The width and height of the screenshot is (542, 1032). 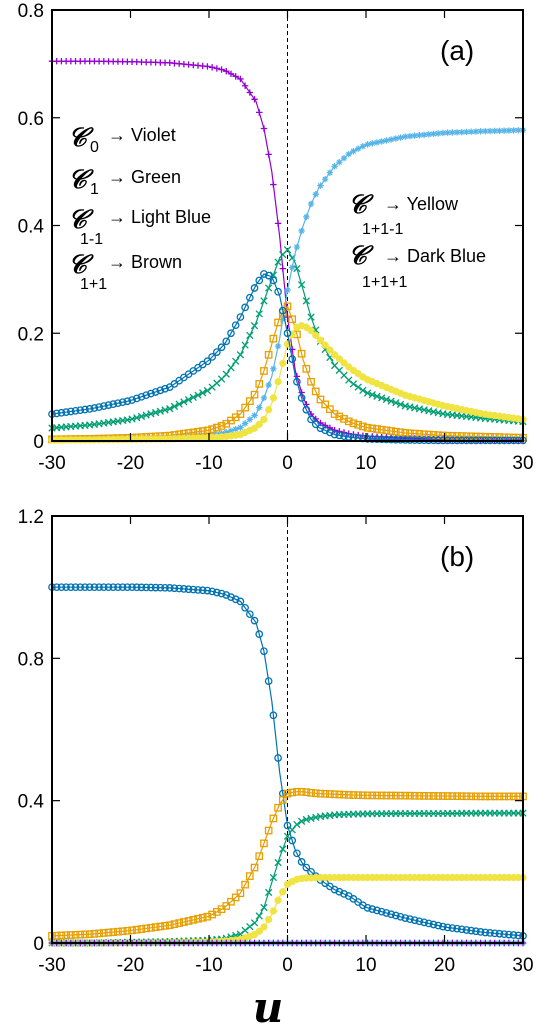 What do you see at coordinates (287, 863) in the screenshot?
I see `series-brown` at bounding box center [287, 863].